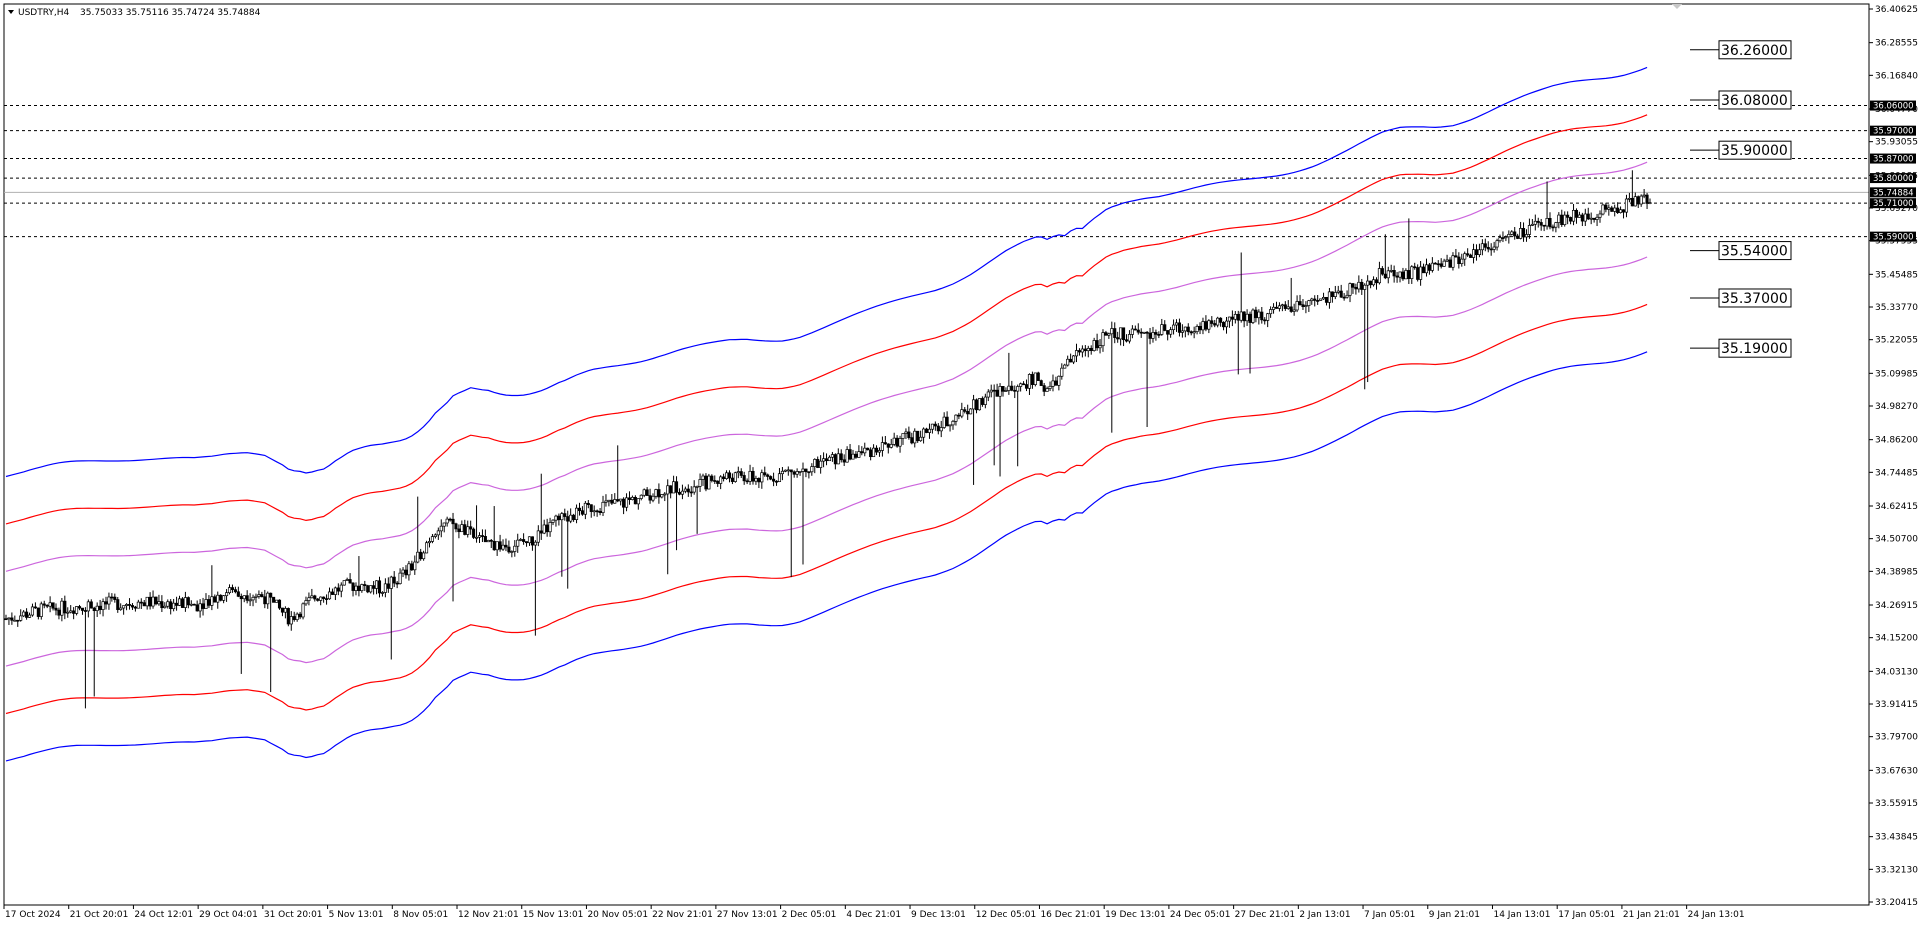  What do you see at coordinates (1896, 341) in the screenshot?
I see `price-tick-label: 35.22055` at bounding box center [1896, 341].